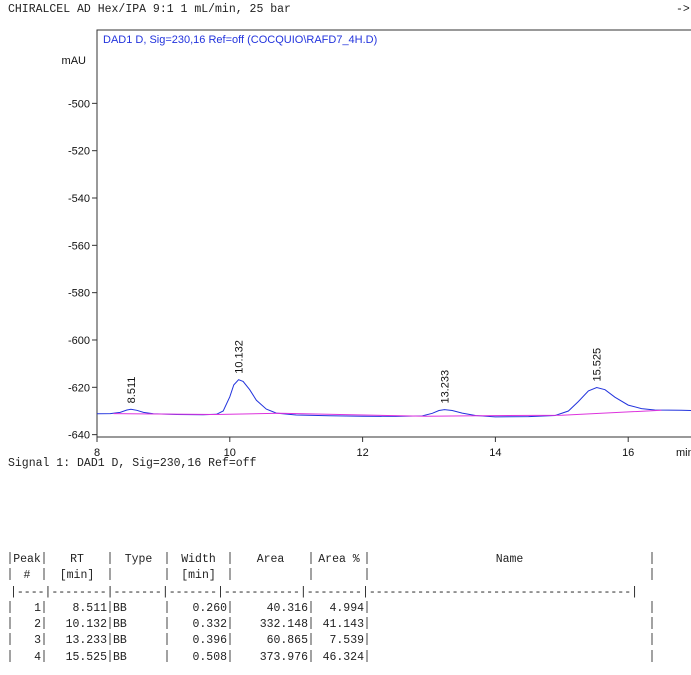  Describe the element at coordinates (37, 640) in the screenshot. I see `table-cell: 3` at that location.